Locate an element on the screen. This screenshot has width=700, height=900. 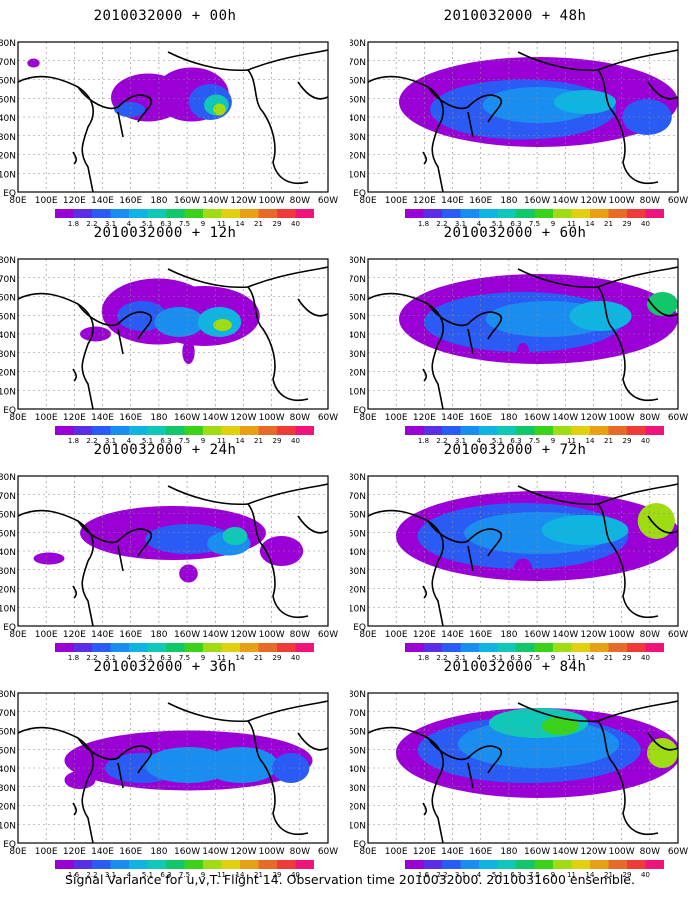
lon-tick-label: 160E is located at coordinates (480, 635).